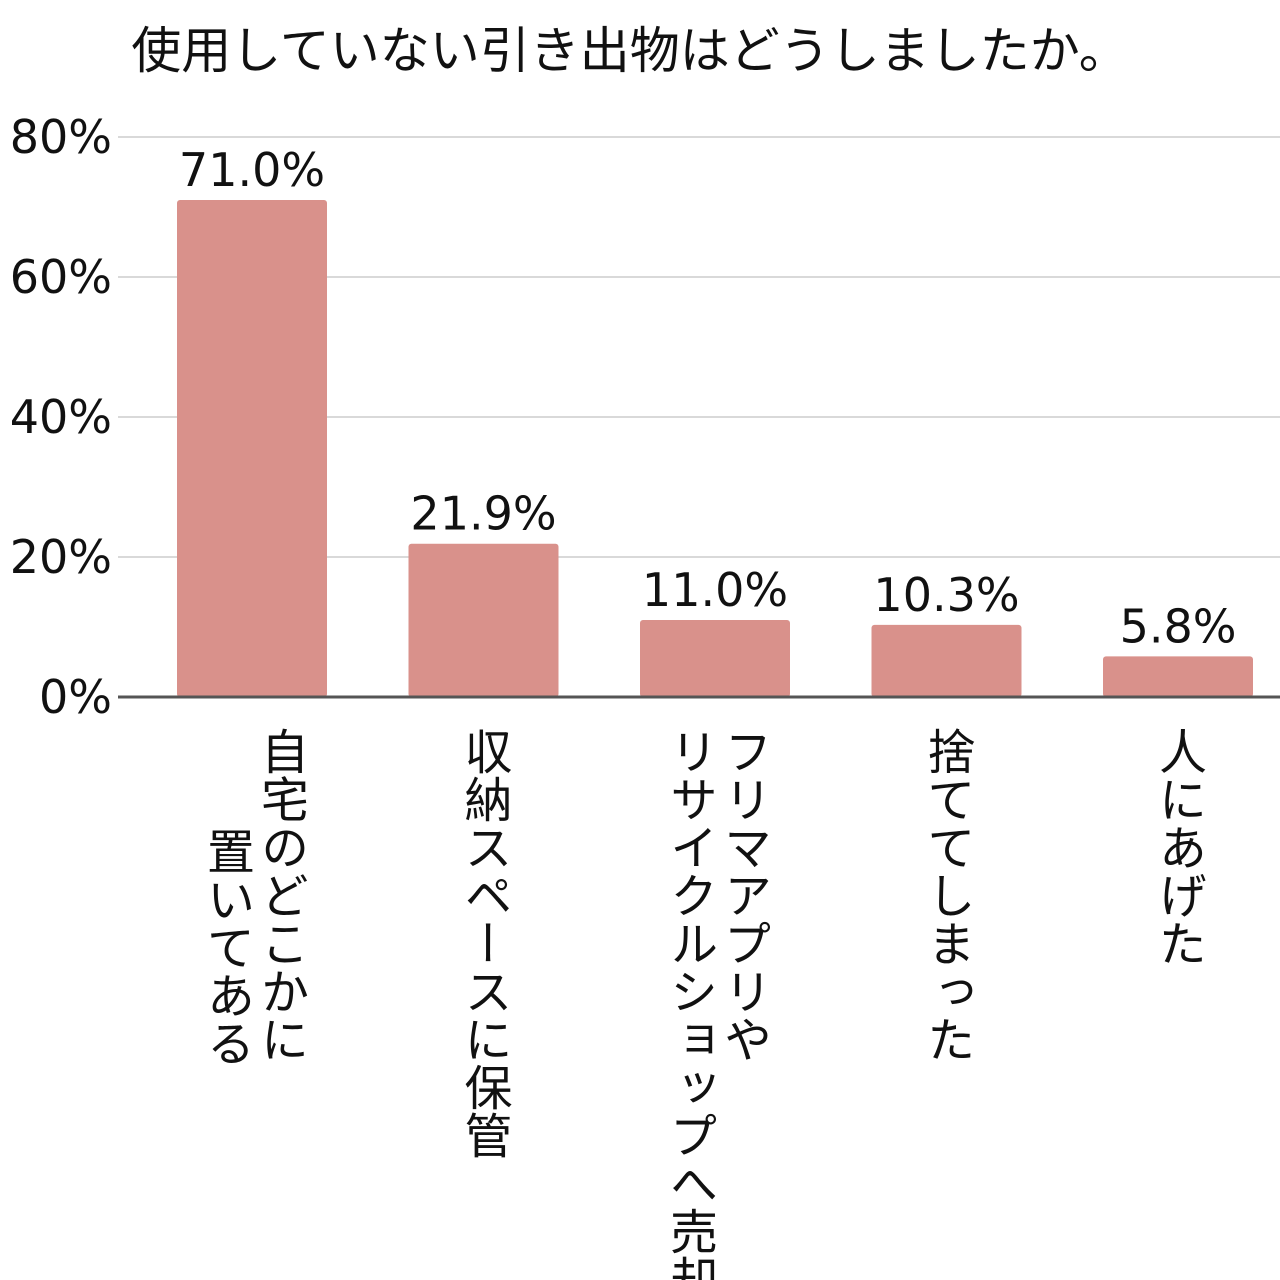 This screenshot has height=1280, width=1280. I want to click on data-label: 71.0%, so click(252, 170).